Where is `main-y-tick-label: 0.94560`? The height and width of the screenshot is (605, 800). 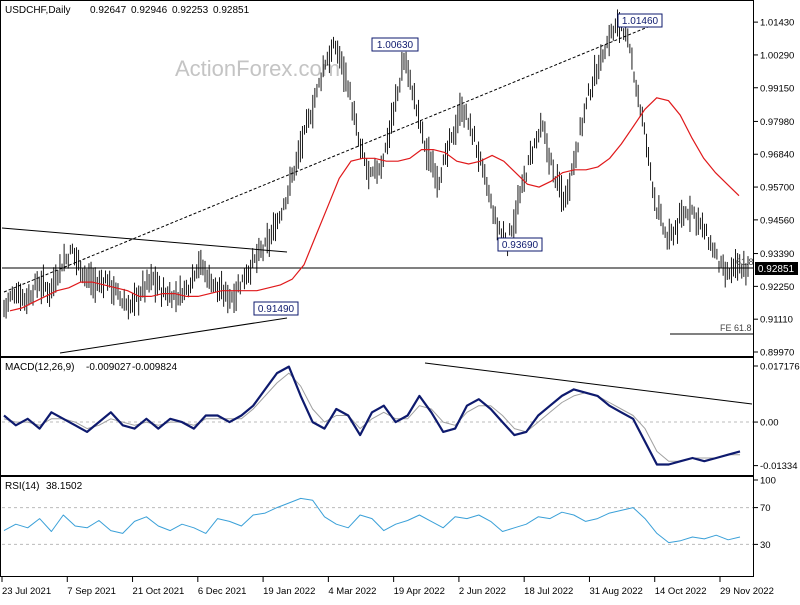 main-y-tick-label: 0.94560 is located at coordinates (777, 220).